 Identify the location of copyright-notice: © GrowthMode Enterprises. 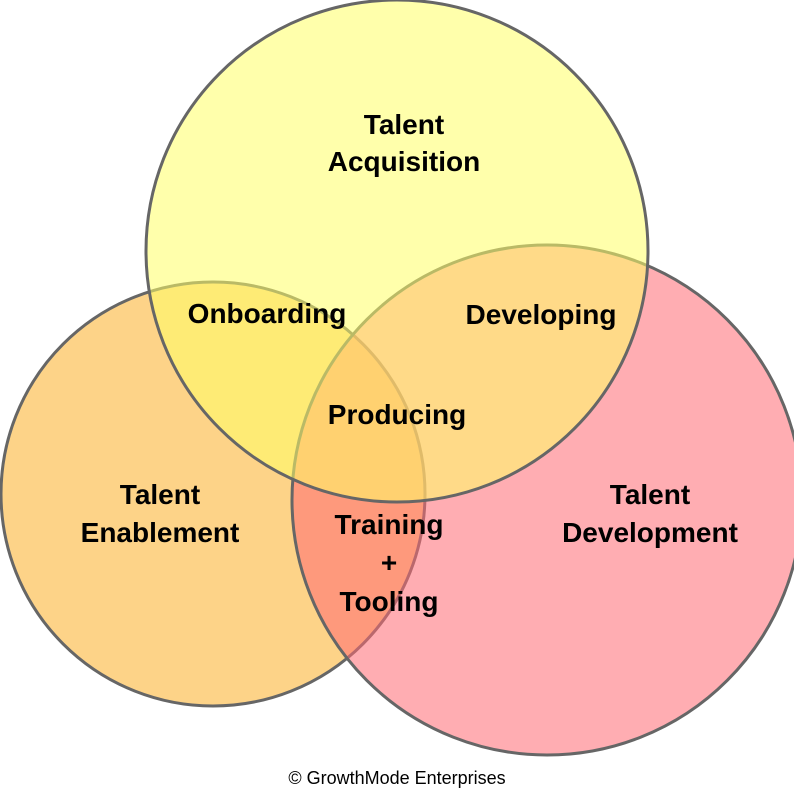
(397, 778).